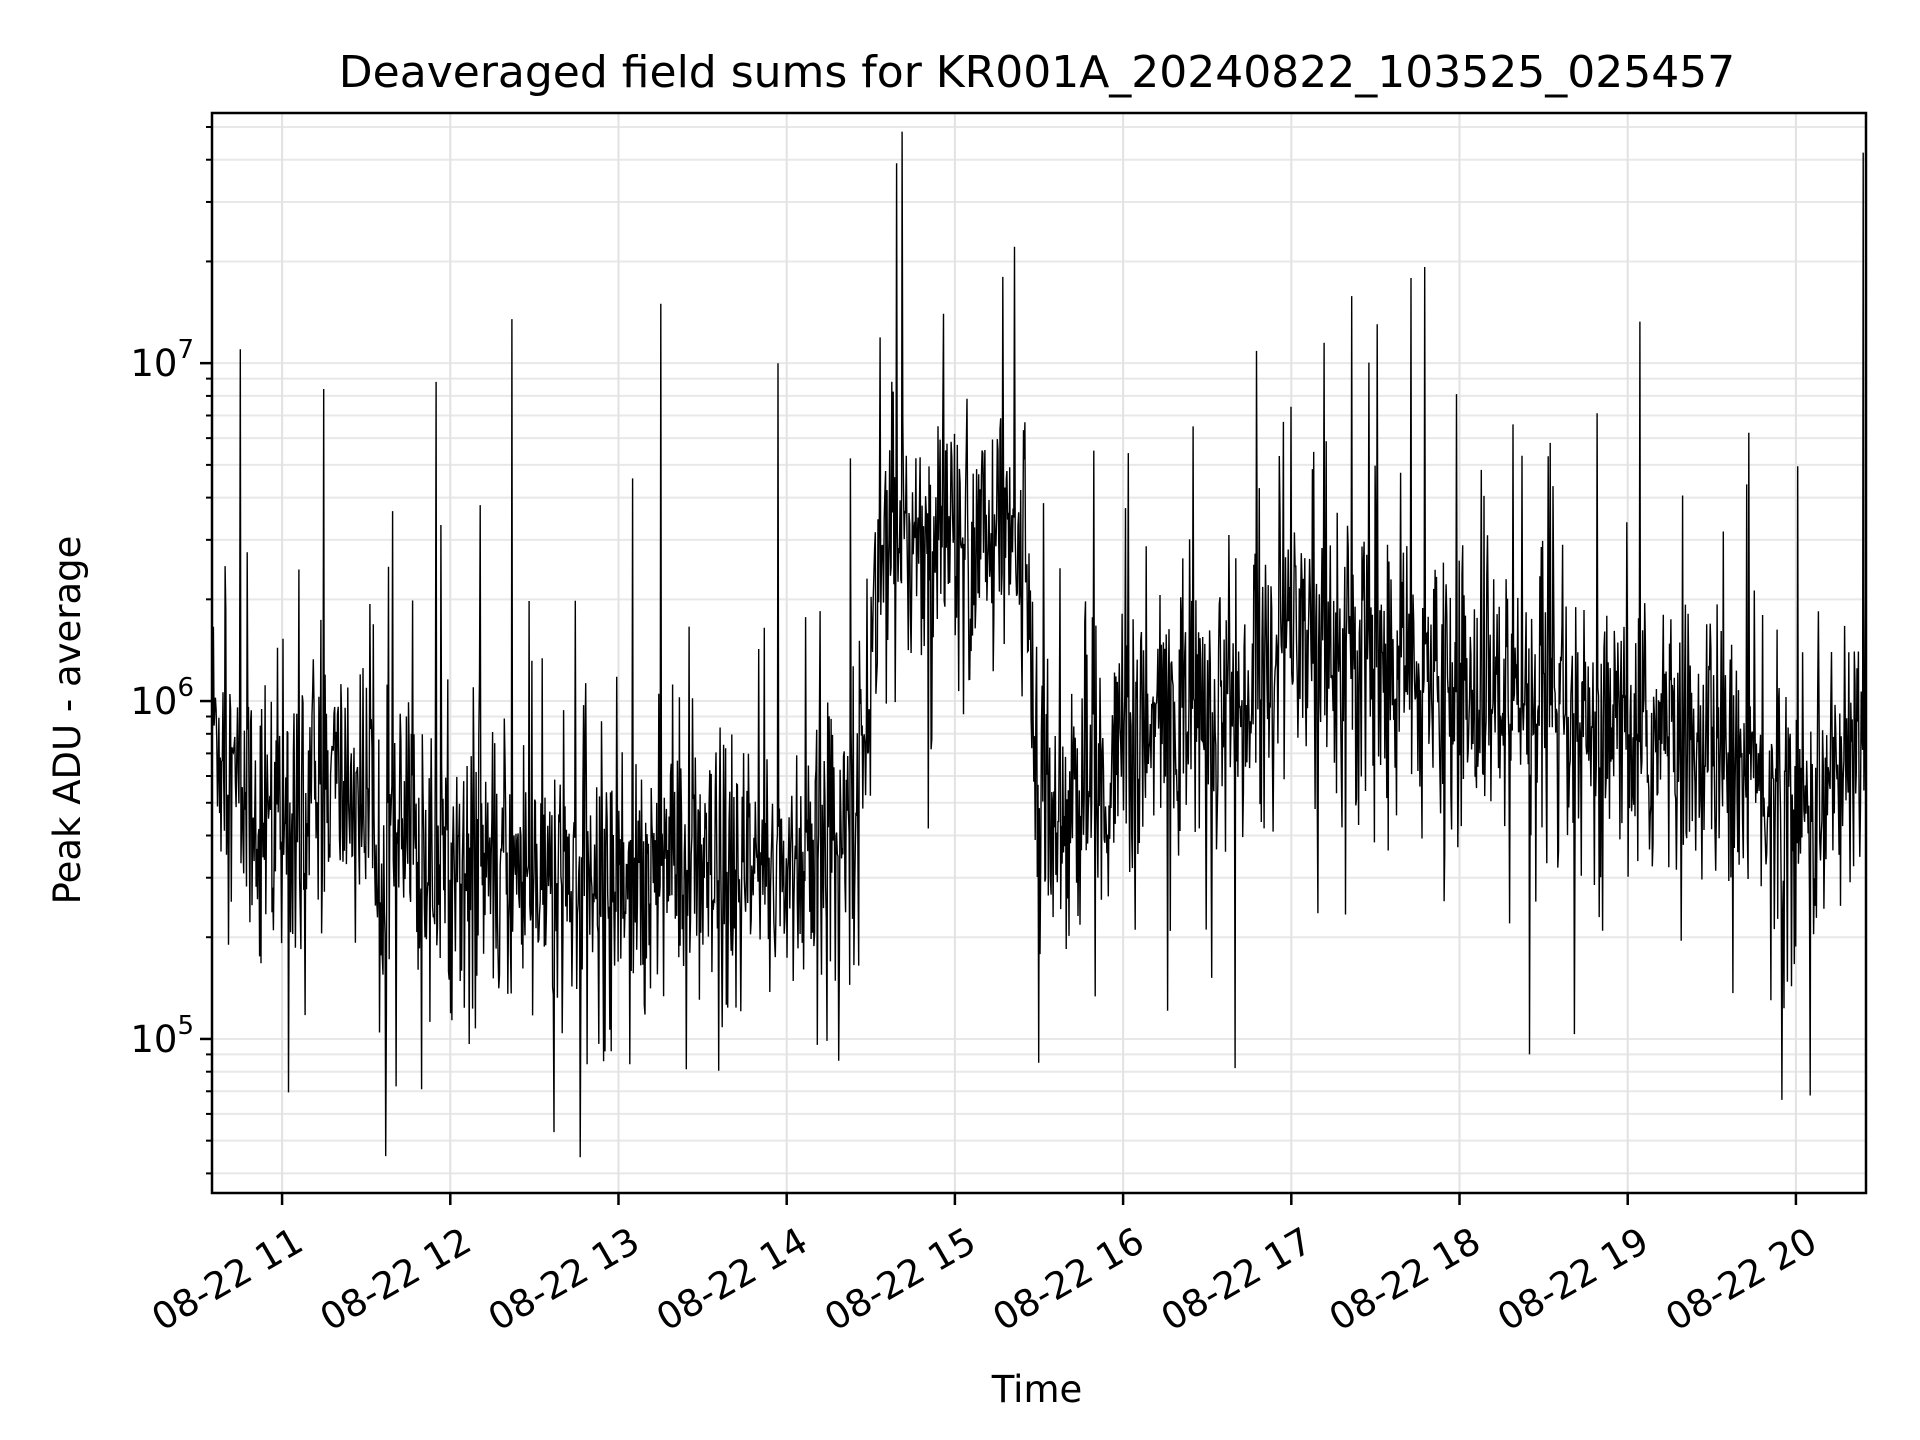  I want to click on x-axis-label: Time, so click(1037, 1389).